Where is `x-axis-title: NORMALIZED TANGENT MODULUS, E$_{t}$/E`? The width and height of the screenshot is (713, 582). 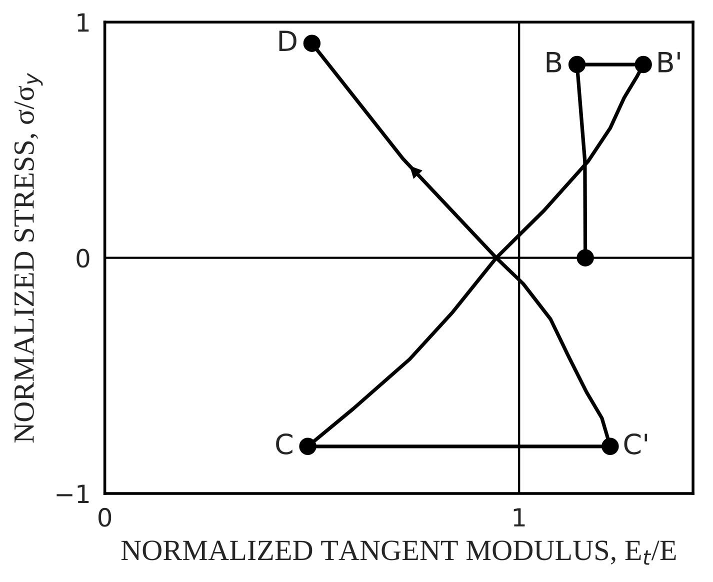 x-axis-title: NORMALIZED TANGENT MODULUS, E$_{t}$/E is located at coordinates (398, 552).